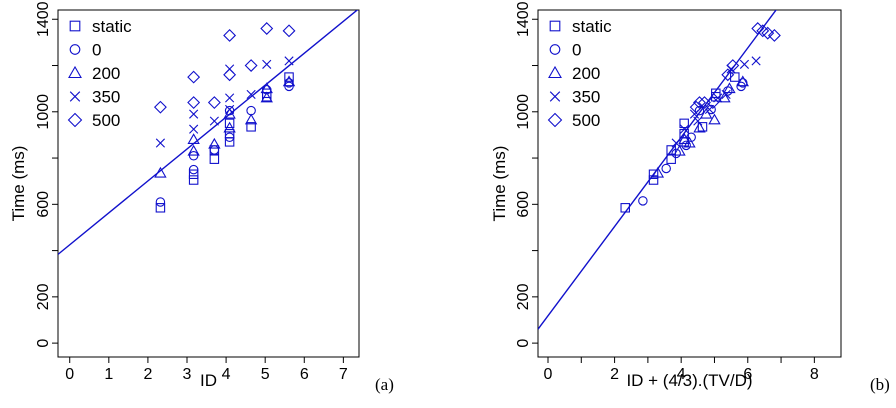 The height and width of the screenshot is (408, 896). I want to click on y-tick-label: 200, so click(43, 296).